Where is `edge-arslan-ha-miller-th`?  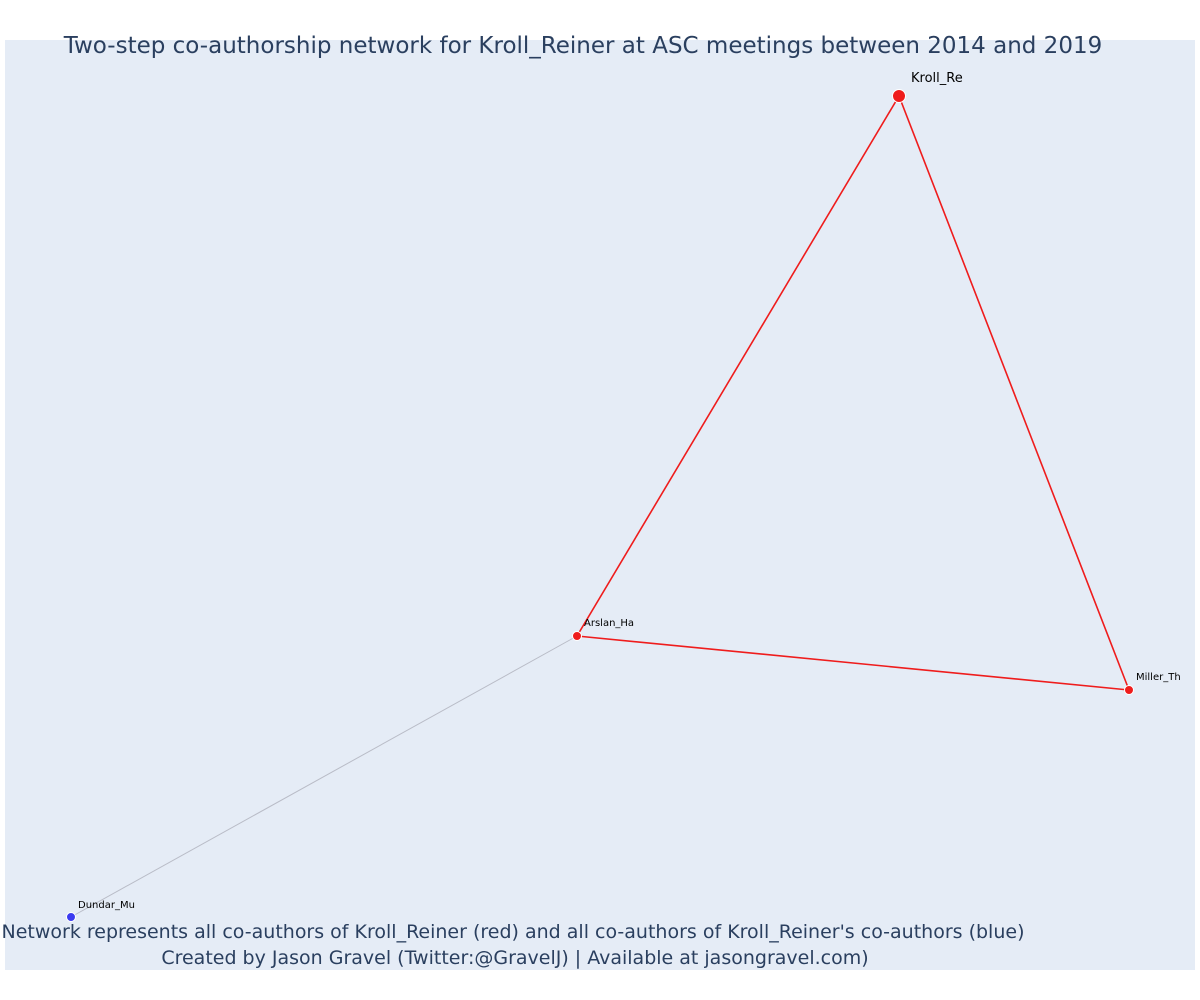 edge-arslan-ha-miller-th is located at coordinates (853, 663).